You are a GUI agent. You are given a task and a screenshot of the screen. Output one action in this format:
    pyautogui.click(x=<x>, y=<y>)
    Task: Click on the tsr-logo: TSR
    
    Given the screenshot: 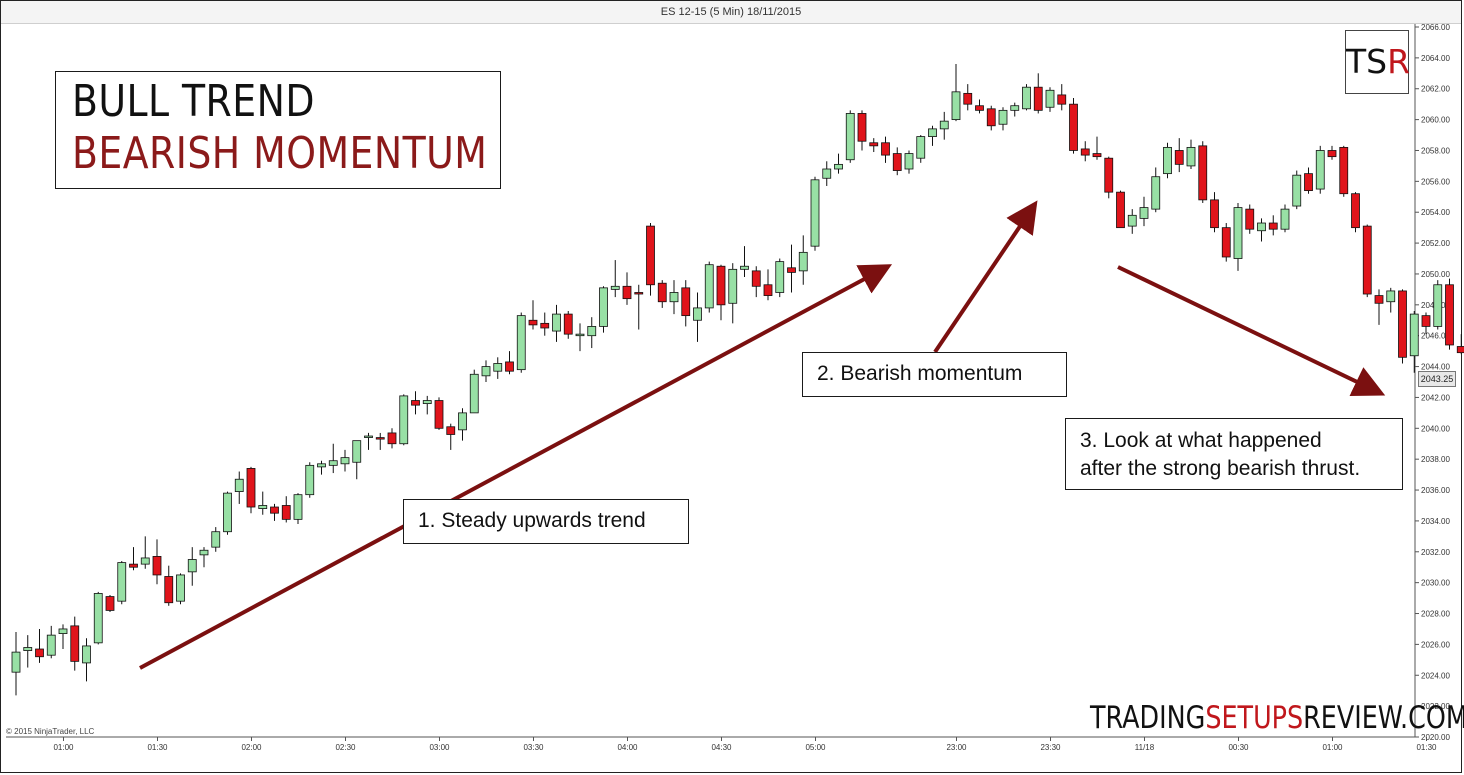 What is the action you would take?
    pyautogui.click(x=1378, y=62)
    